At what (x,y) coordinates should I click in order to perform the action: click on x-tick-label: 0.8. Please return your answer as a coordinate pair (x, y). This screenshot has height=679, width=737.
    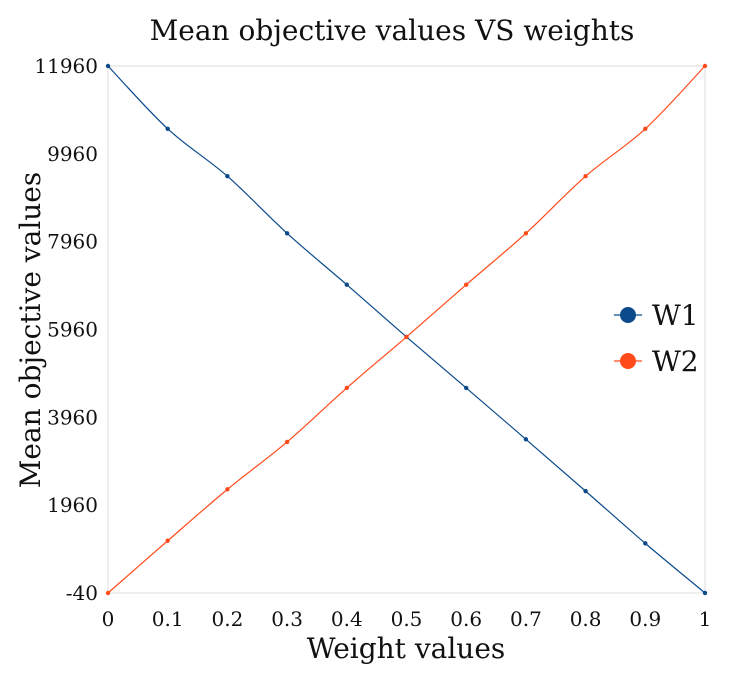
    Looking at the image, I should click on (586, 619).